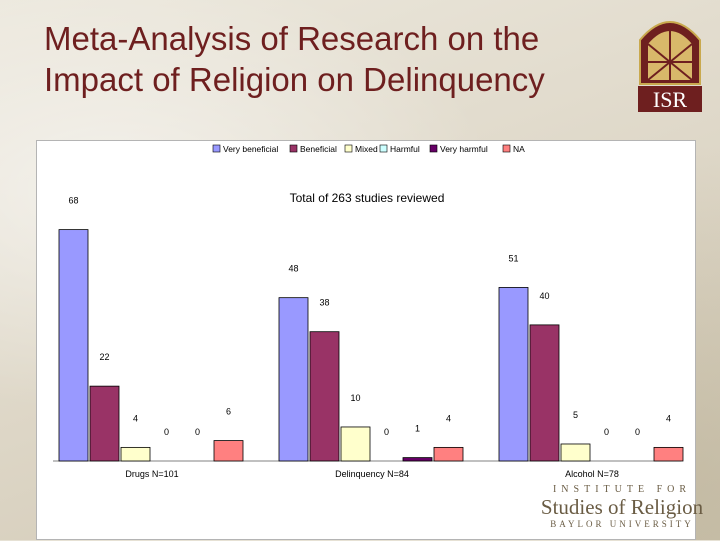 This screenshot has height=541, width=720. What do you see at coordinates (250, 149) in the screenshot?
I see `legend-label: Very beneficial` at bounding box center [250, 149].